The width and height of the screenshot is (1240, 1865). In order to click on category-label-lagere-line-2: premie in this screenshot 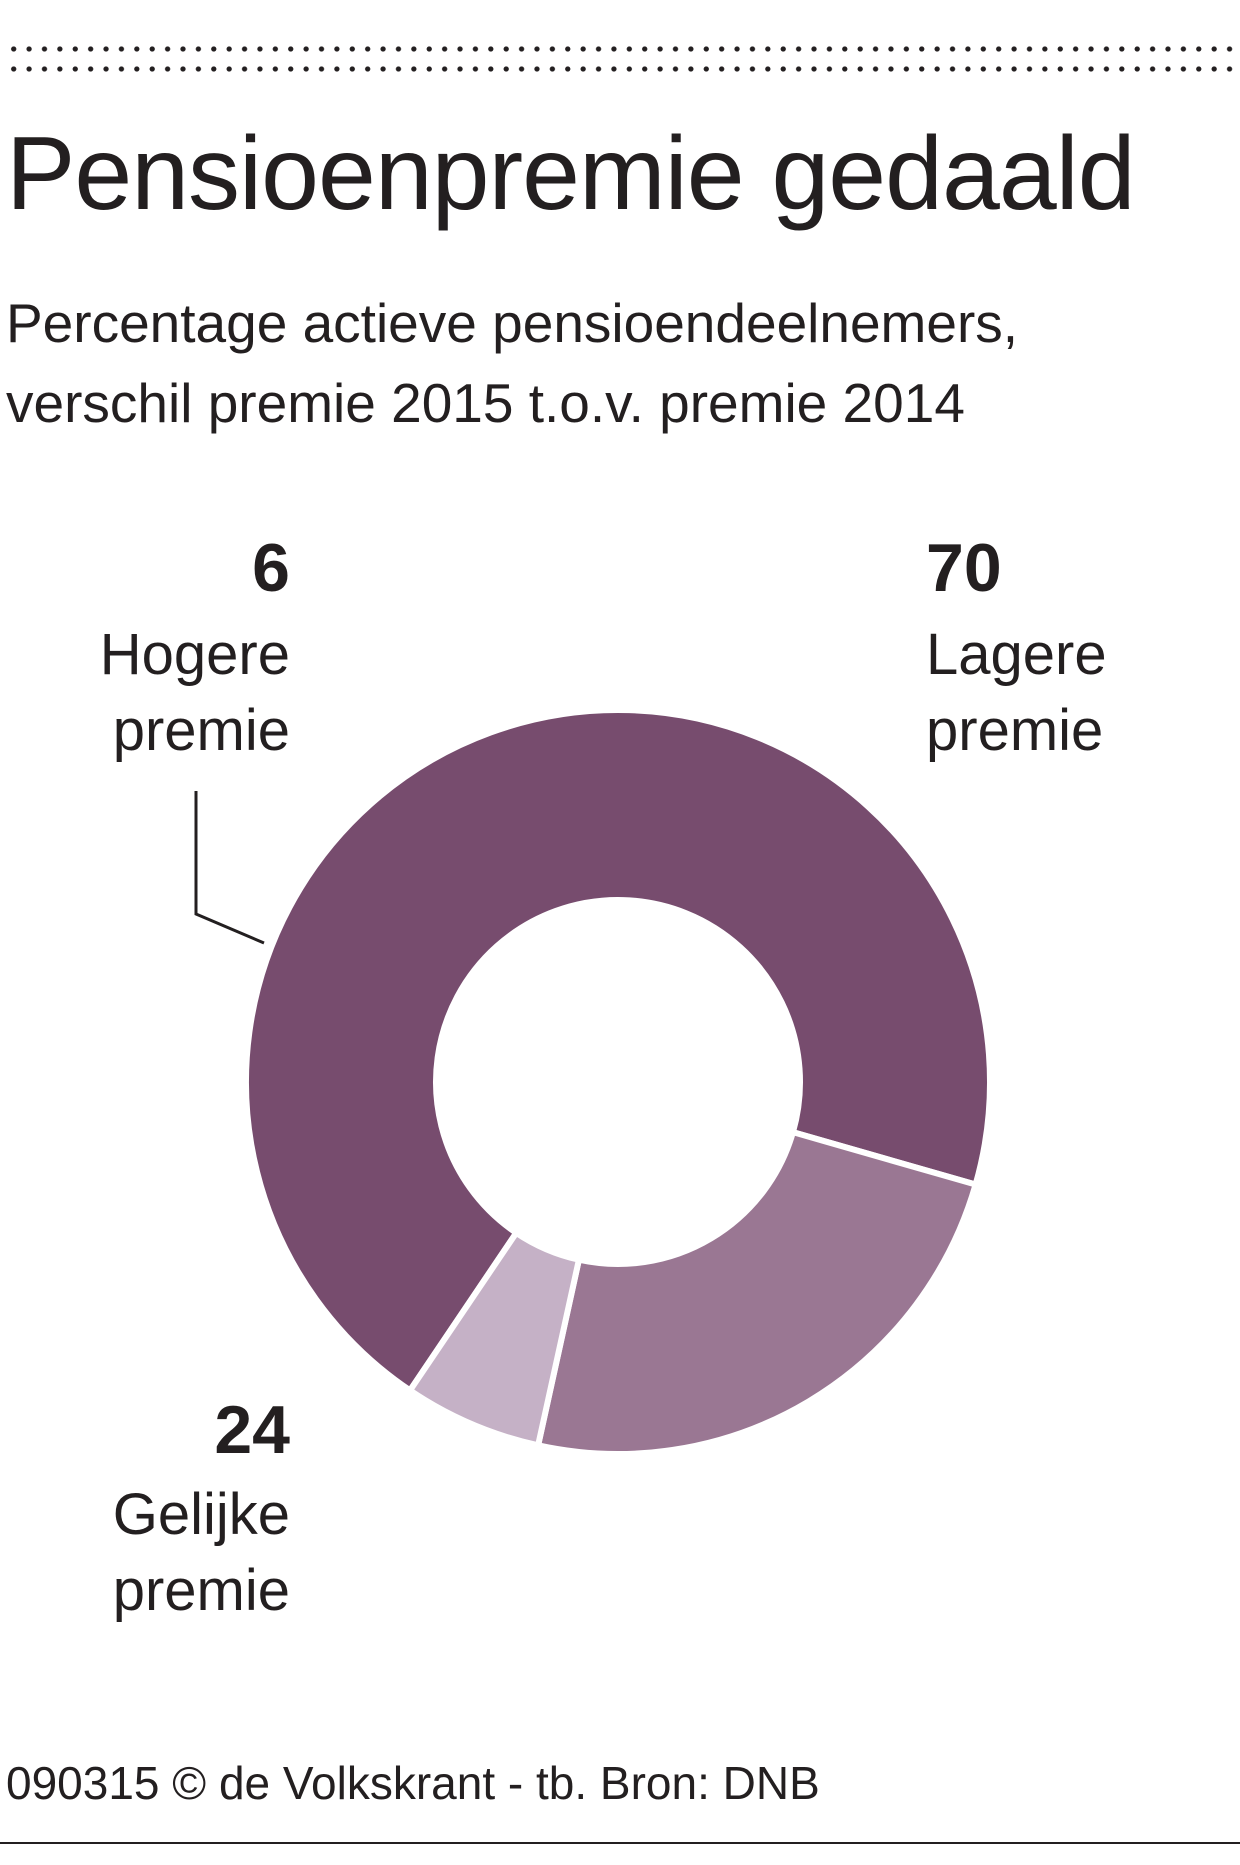, I will do `click(1015, 730)`.